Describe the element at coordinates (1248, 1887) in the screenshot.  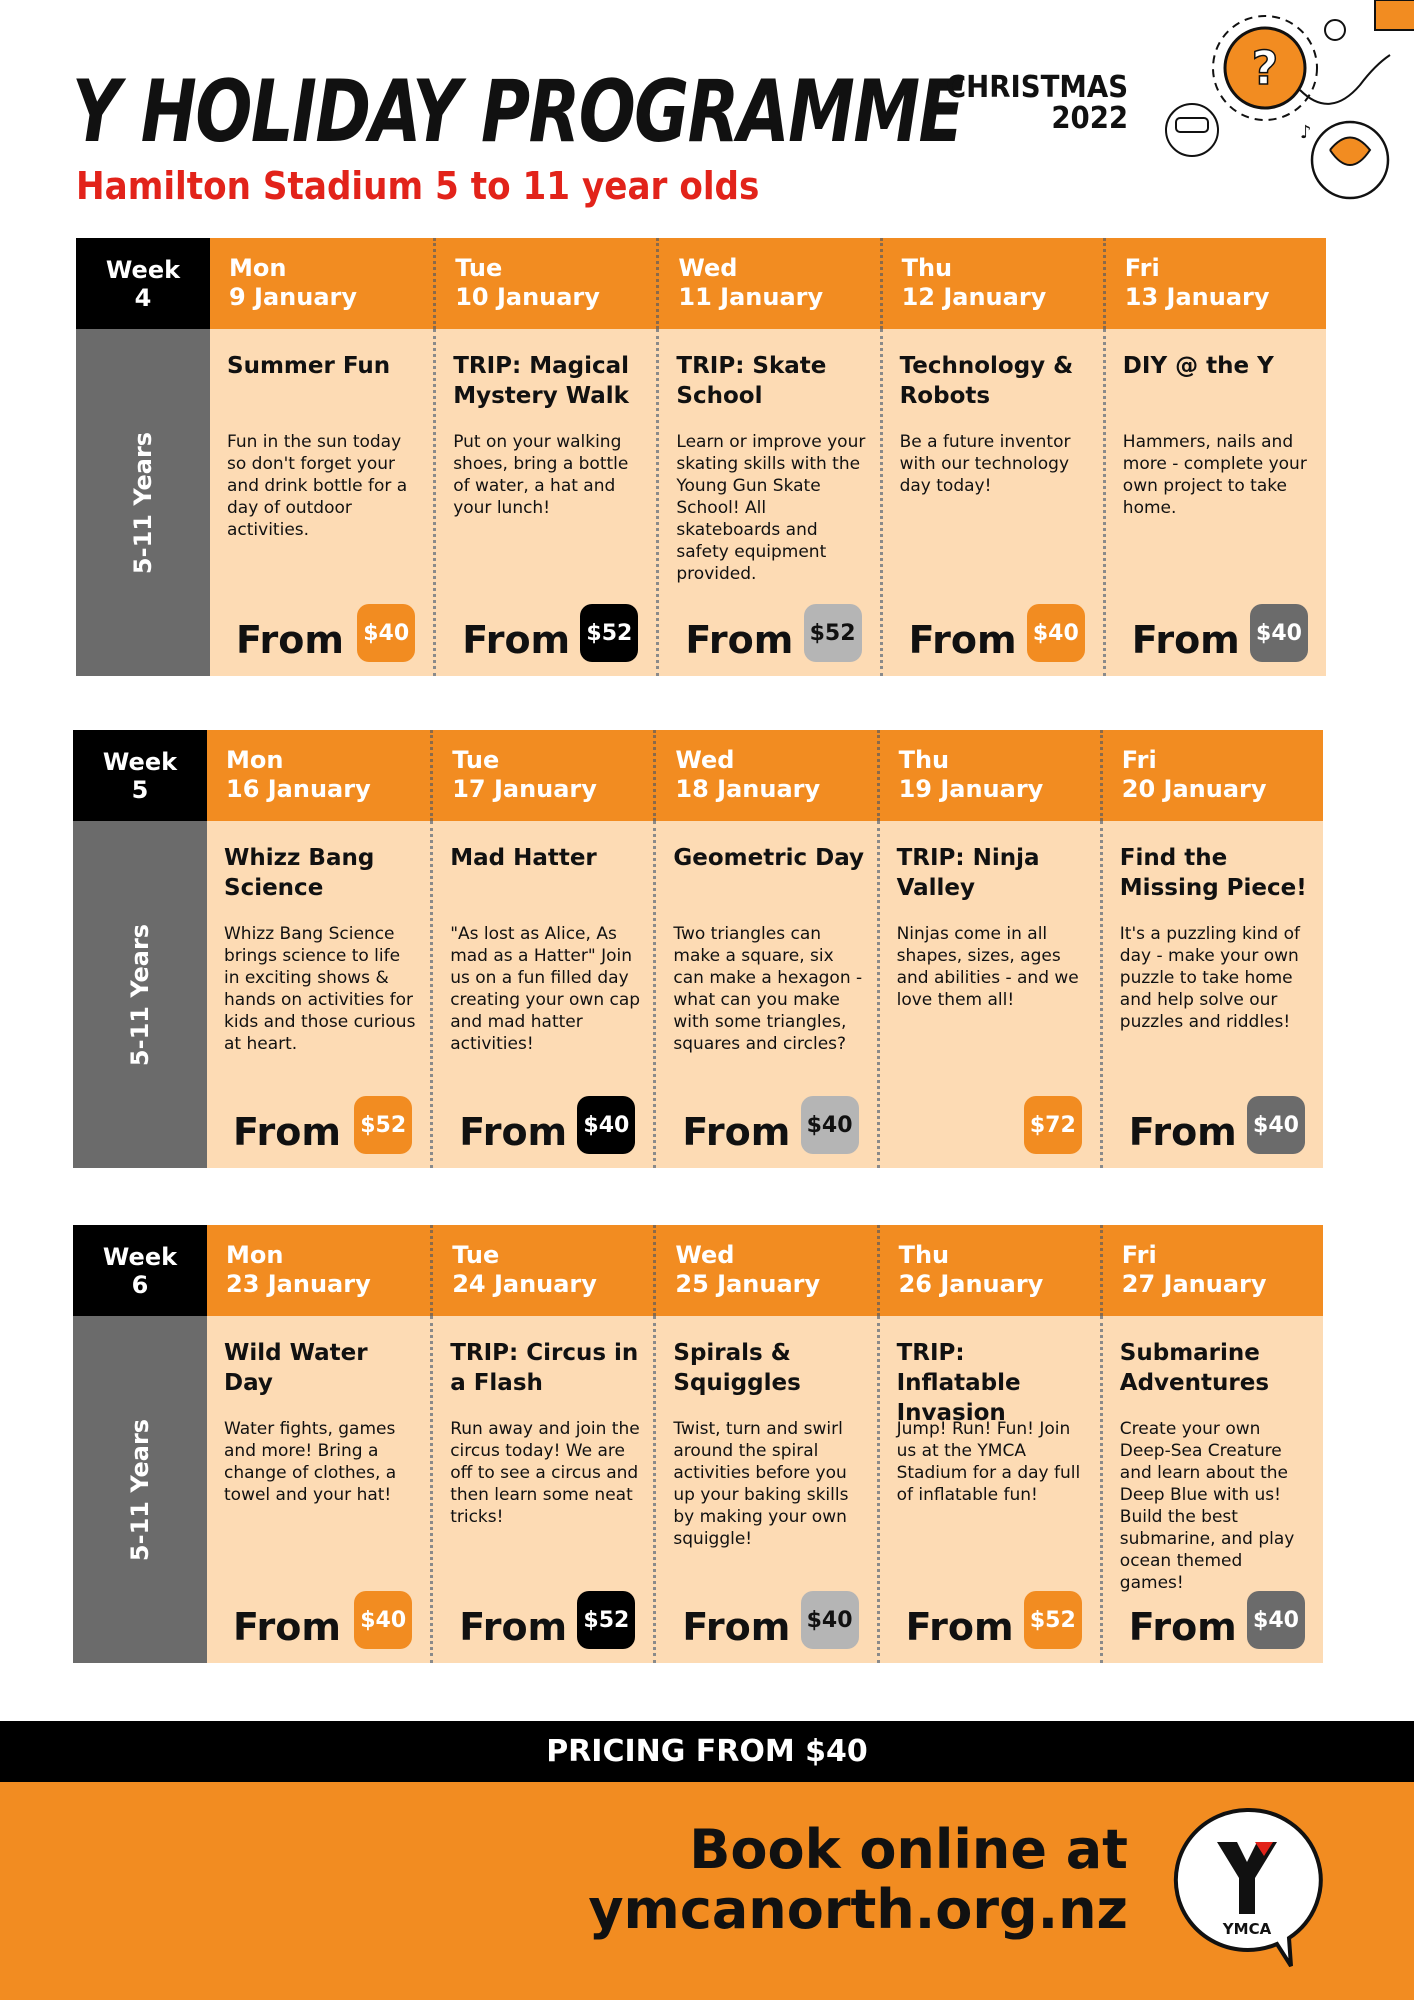
I see `ymca-logo-icon: YMCA` at that location.